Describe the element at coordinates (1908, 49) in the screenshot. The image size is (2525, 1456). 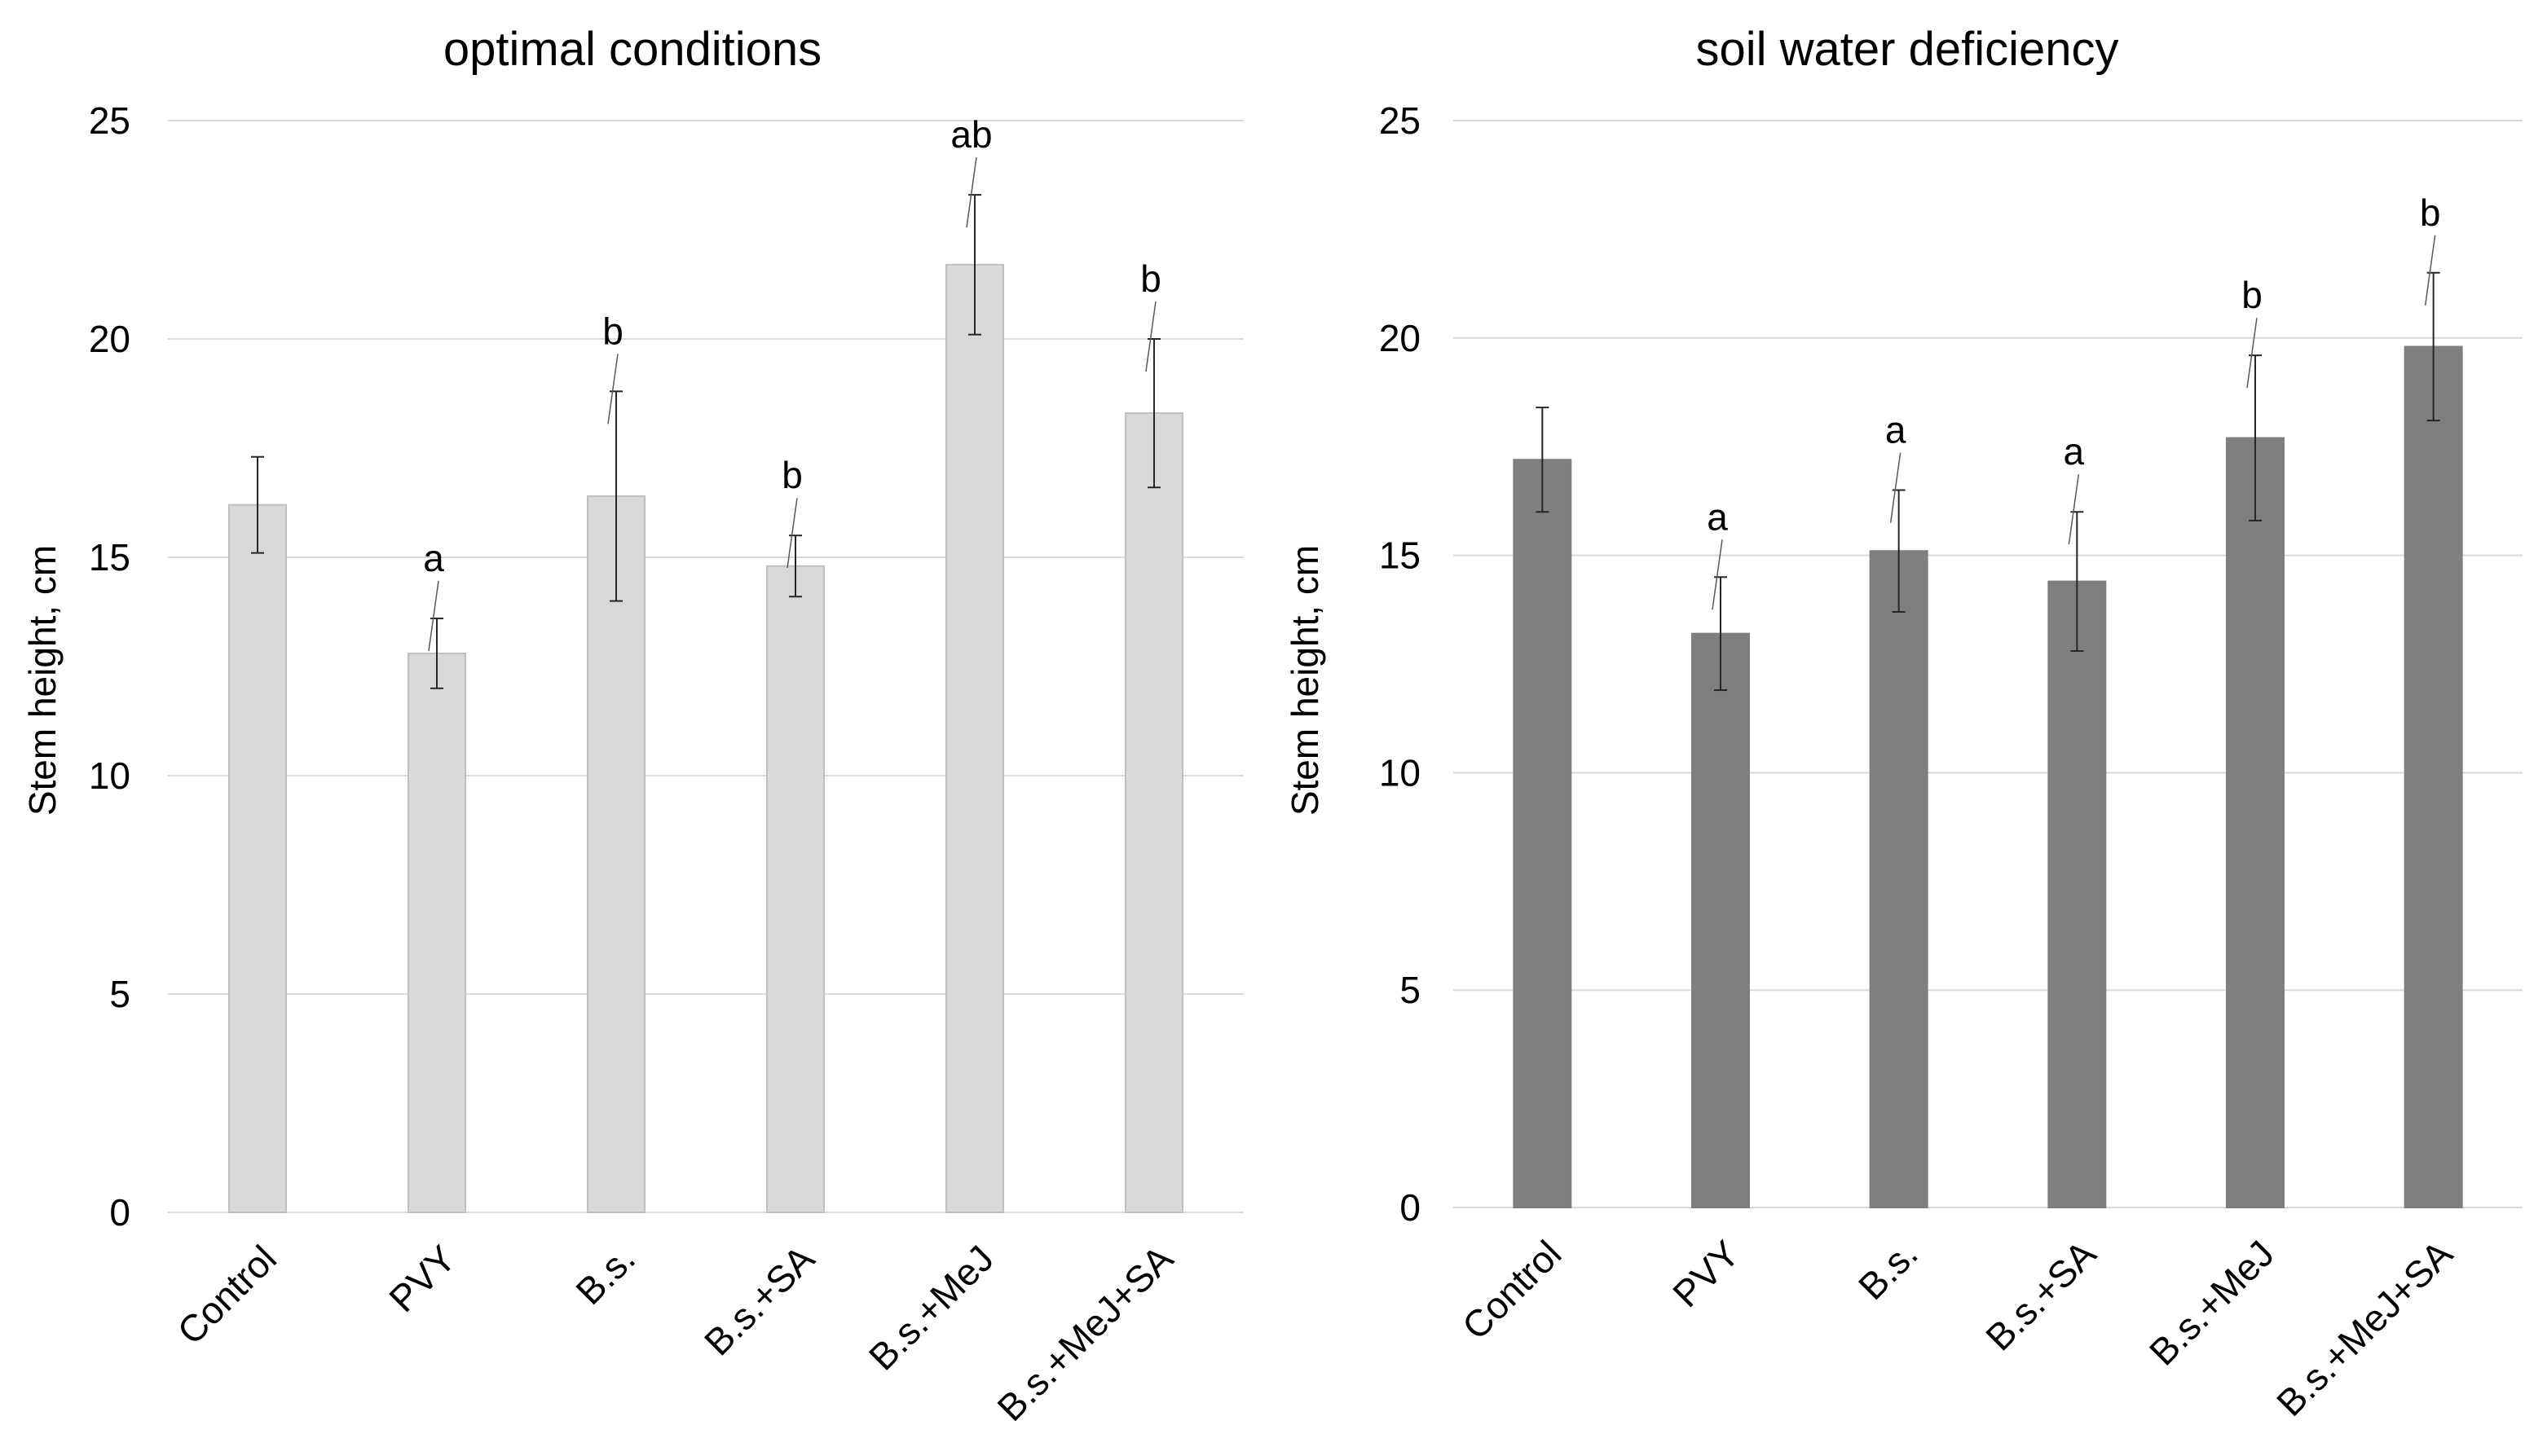
I see `chart-title: soil water deficiency` at that location.